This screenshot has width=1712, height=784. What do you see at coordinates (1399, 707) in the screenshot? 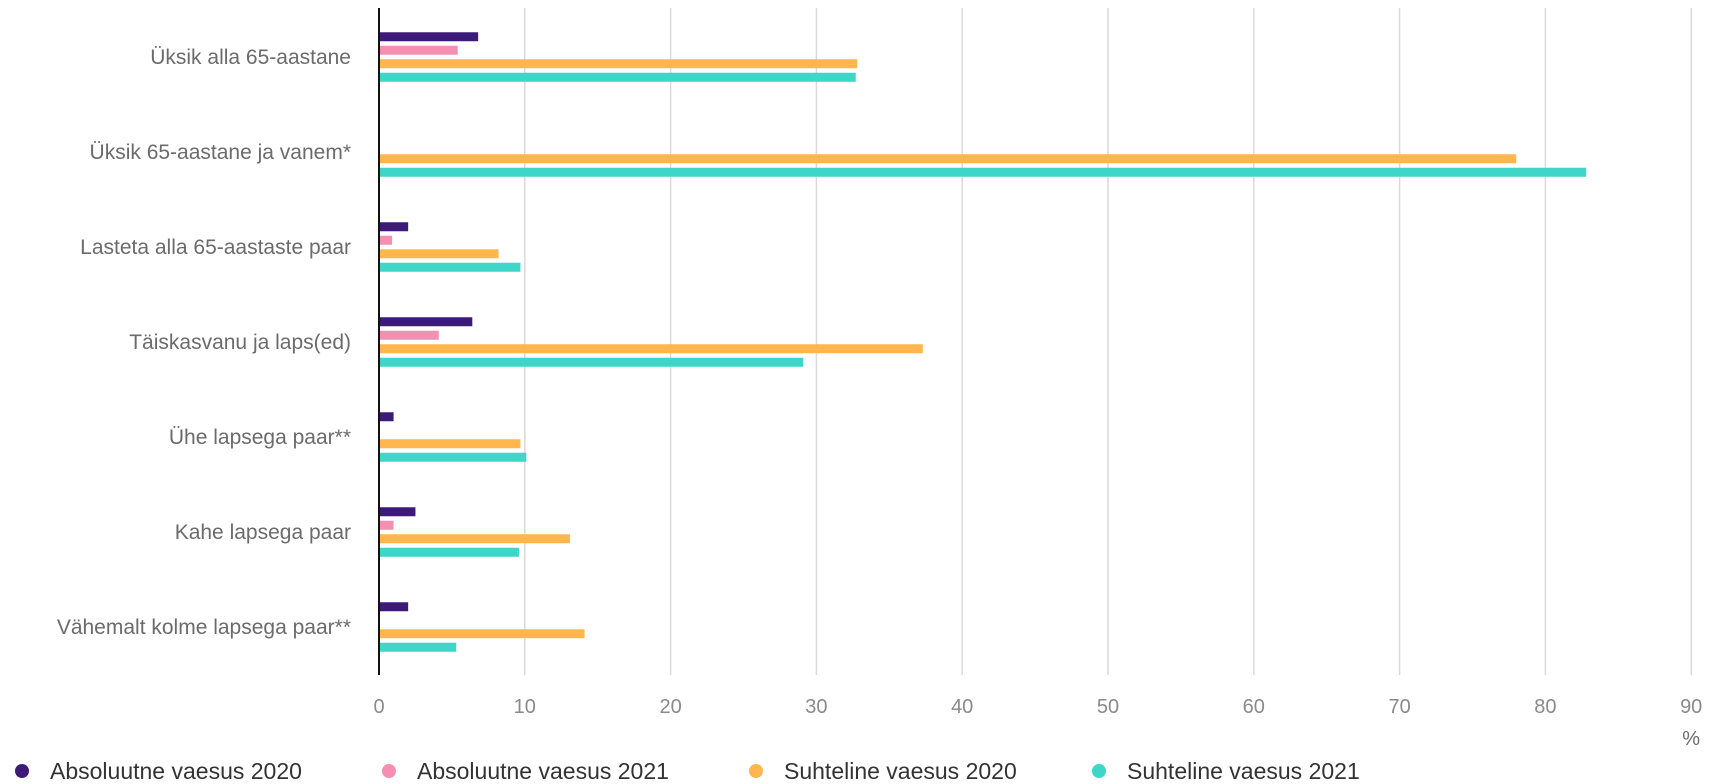
I see `x-tick-label: 70` at bounding box center [1399, 707].